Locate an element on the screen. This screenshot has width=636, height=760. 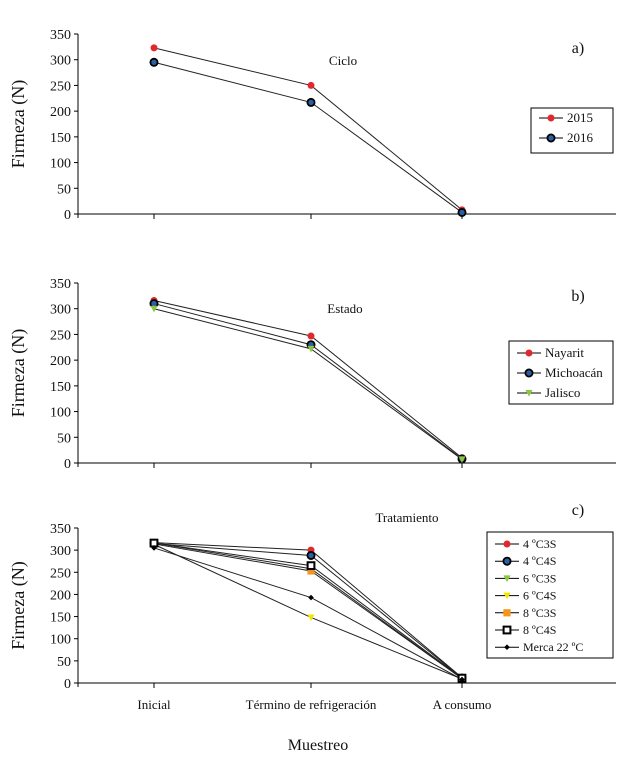
legend-label: Merca 22 ºC is located at coordinates (553, 647).